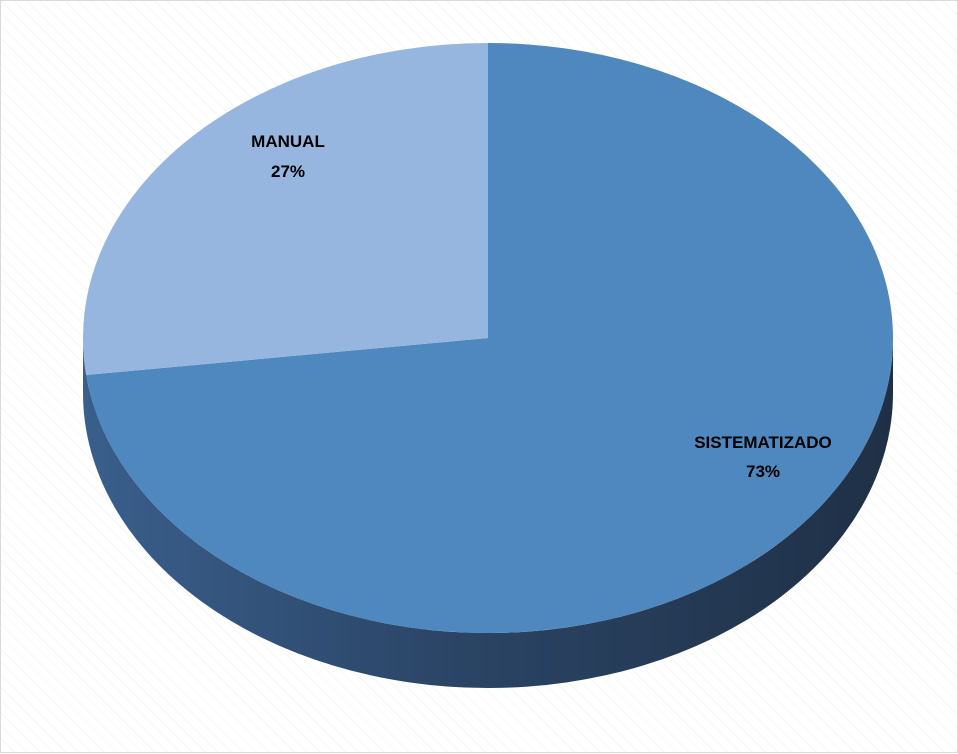 Image resolution: width=958 pixels, height=754 pixels. What do you see at coordinates (763, 457) in the screenshot?
I see `slice-label-sistematizado: SISTEMATIZADO 73%` at bounding box center [763, 457].